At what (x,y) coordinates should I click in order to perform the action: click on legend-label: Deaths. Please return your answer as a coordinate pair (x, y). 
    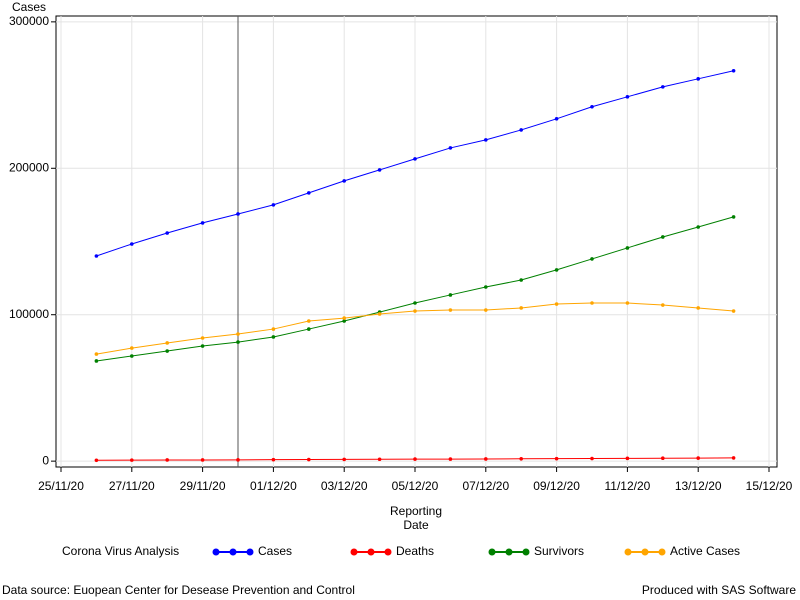
    Looking at the image, I should click on (415, 551).